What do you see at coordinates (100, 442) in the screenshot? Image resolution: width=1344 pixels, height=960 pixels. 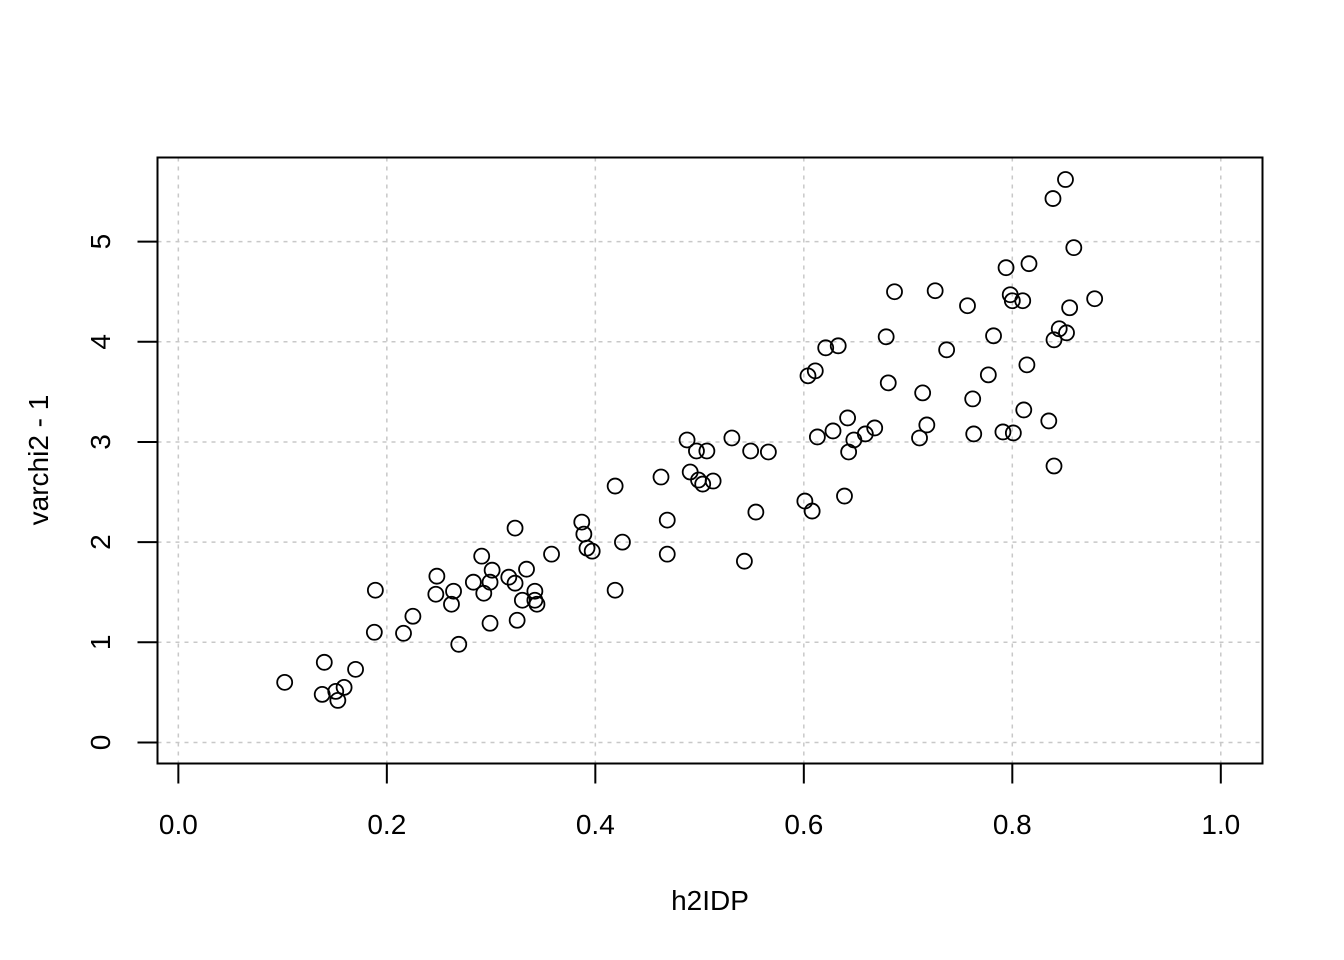 I see `y-tick-label: 3` at bounding box center [100, 442].